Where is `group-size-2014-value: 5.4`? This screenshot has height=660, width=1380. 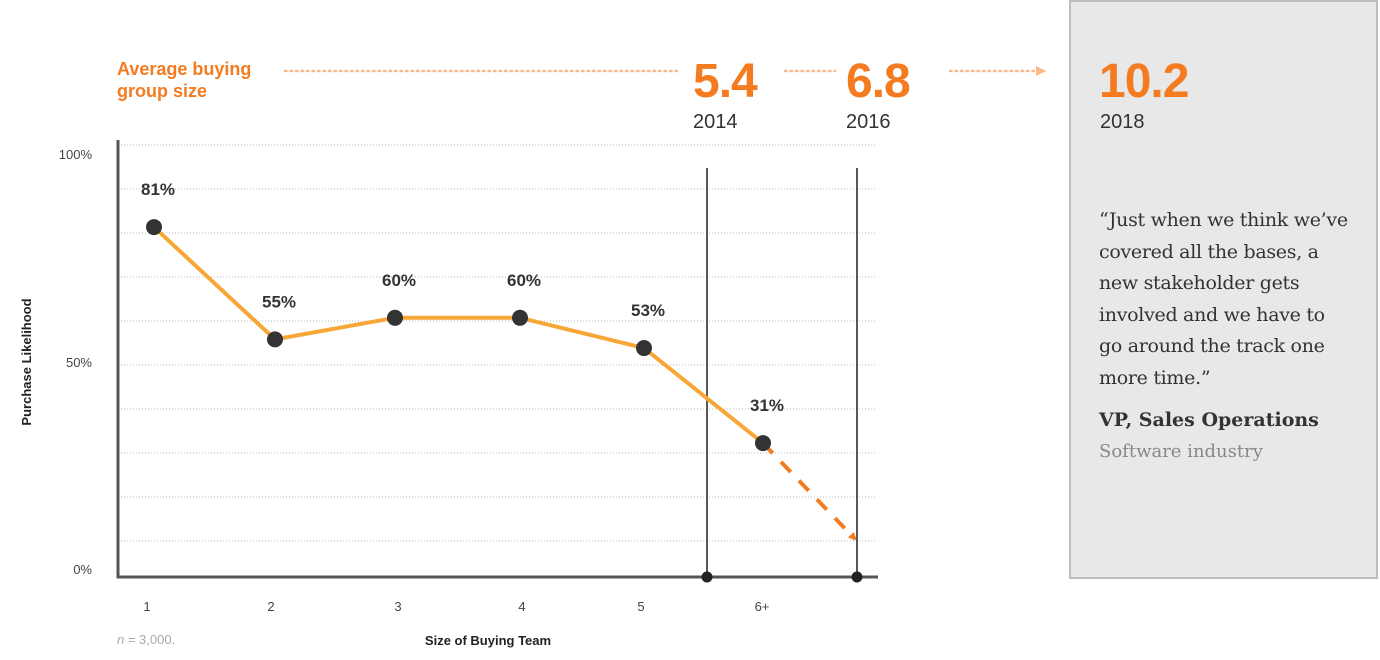
group-size-2014-value: 5.4 is located at coordinates (725, 81).